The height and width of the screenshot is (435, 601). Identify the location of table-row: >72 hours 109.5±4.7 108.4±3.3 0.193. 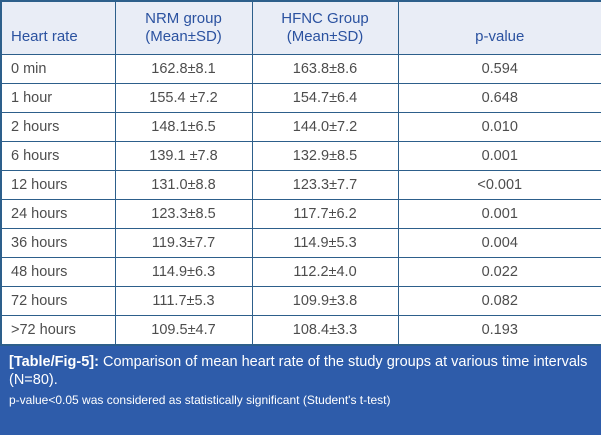
(300, 330).